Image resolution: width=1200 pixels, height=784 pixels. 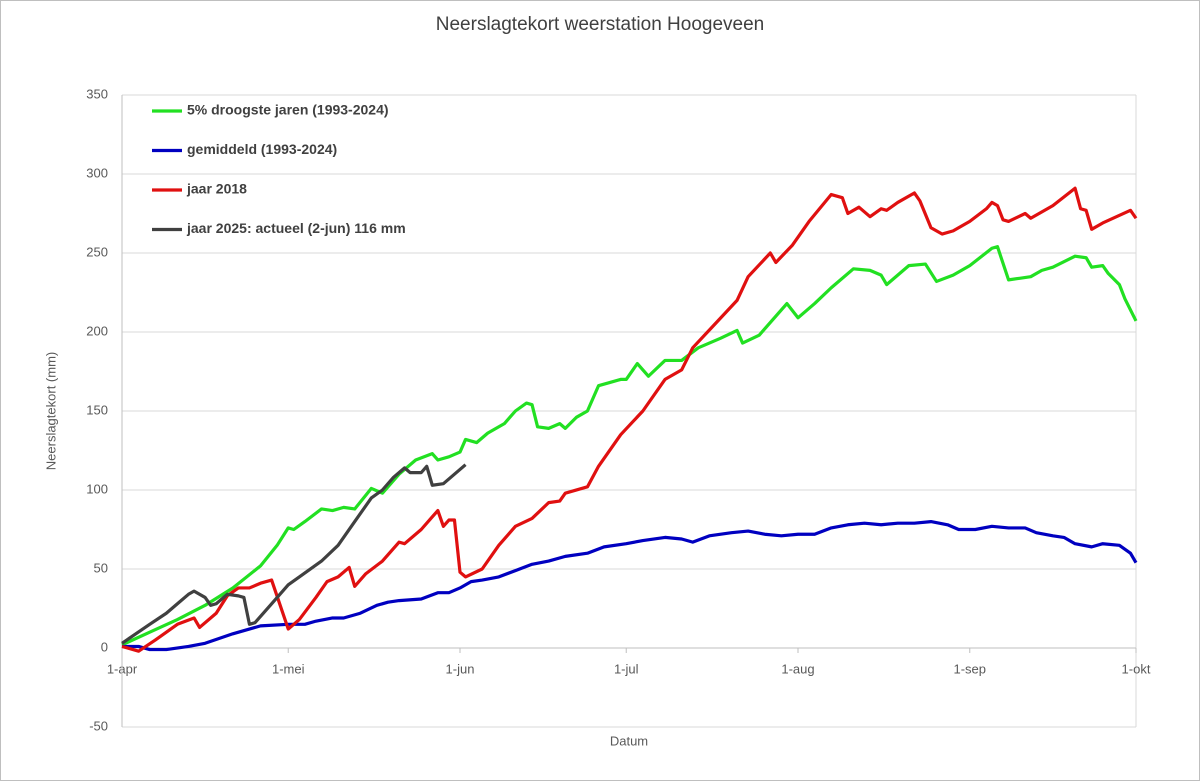 What do you see at coordinates (104, 646) in the screenshot?
I see `y-tick-label: 0` at bounding box center [104, 646].